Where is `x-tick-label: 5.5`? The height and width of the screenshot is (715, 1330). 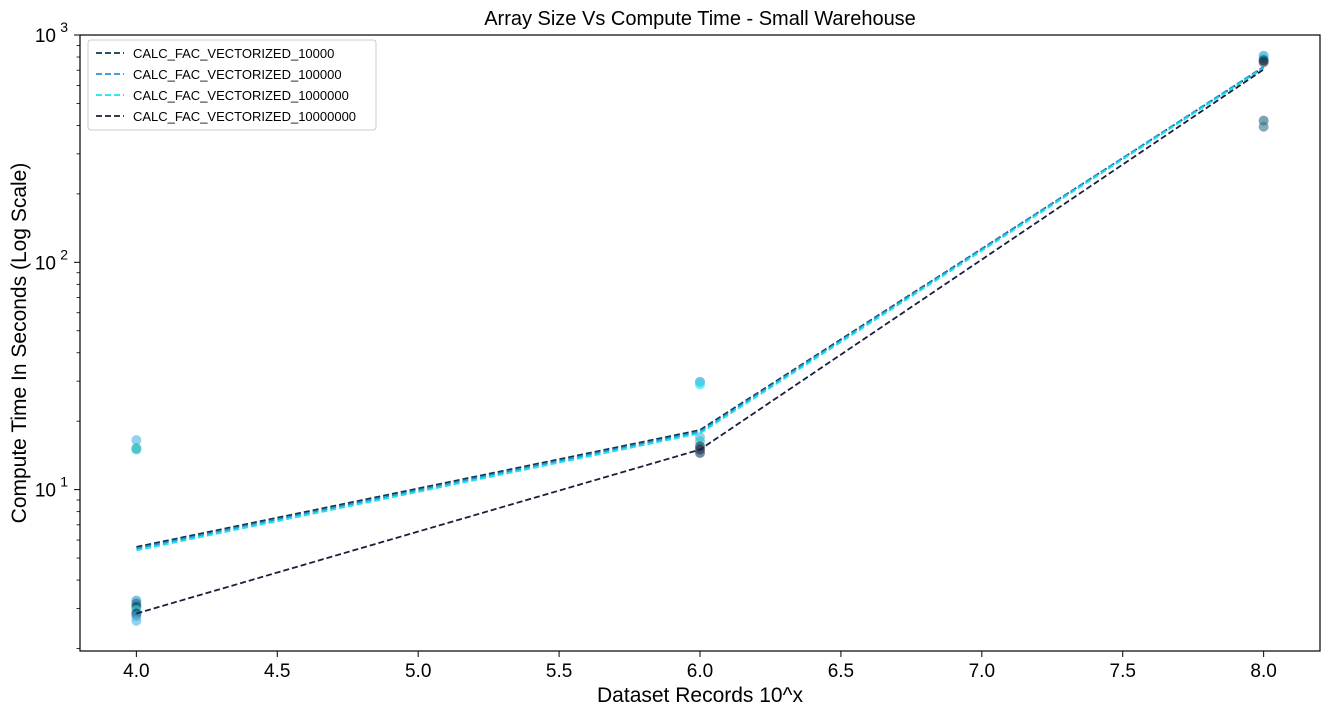 x-tick-label: 5.5 is located at coordinates (559, 671).